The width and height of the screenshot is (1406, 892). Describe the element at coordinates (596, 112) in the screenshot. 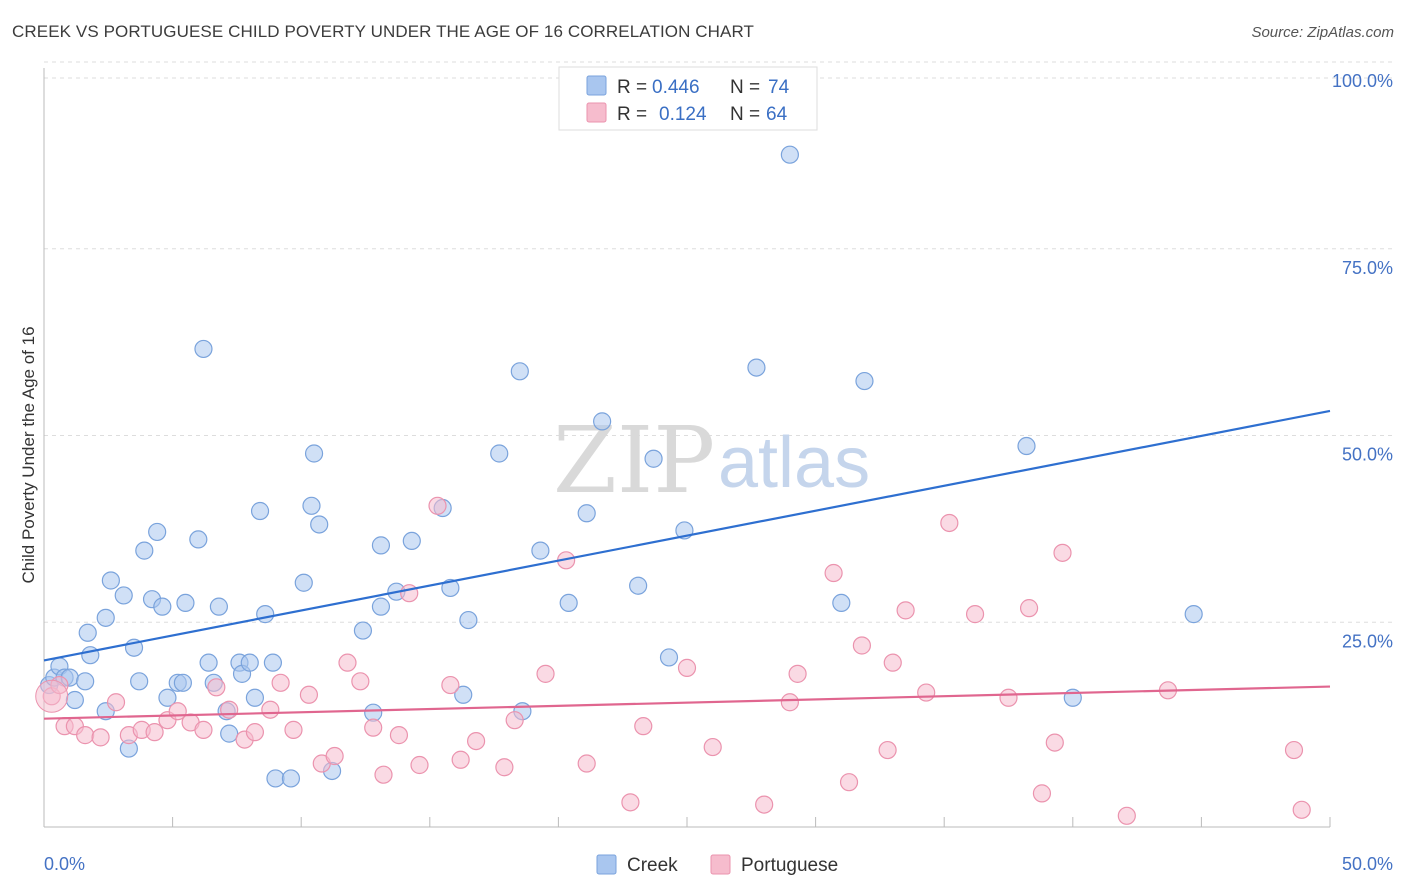

I see `legend-swatch-portuguese` at that location.